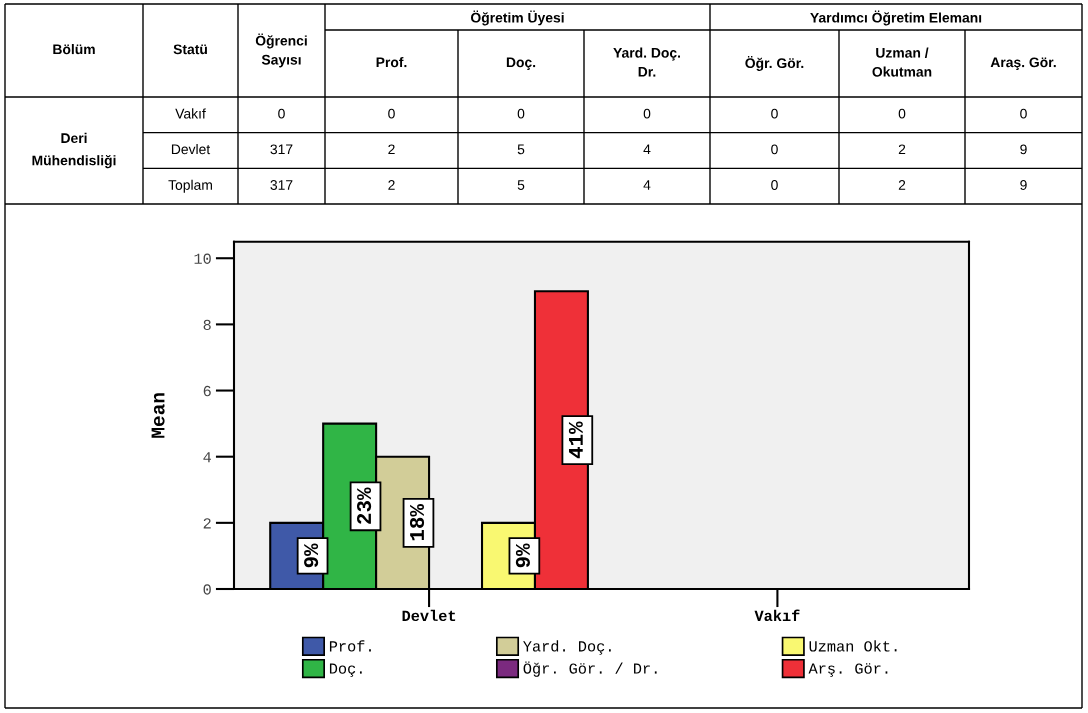 This screenshot has height=713, width=1088. What do you see at coordinates (417, 522) in the screenshot?
I see `annotation: 18%` at bounding box center [417, 522].